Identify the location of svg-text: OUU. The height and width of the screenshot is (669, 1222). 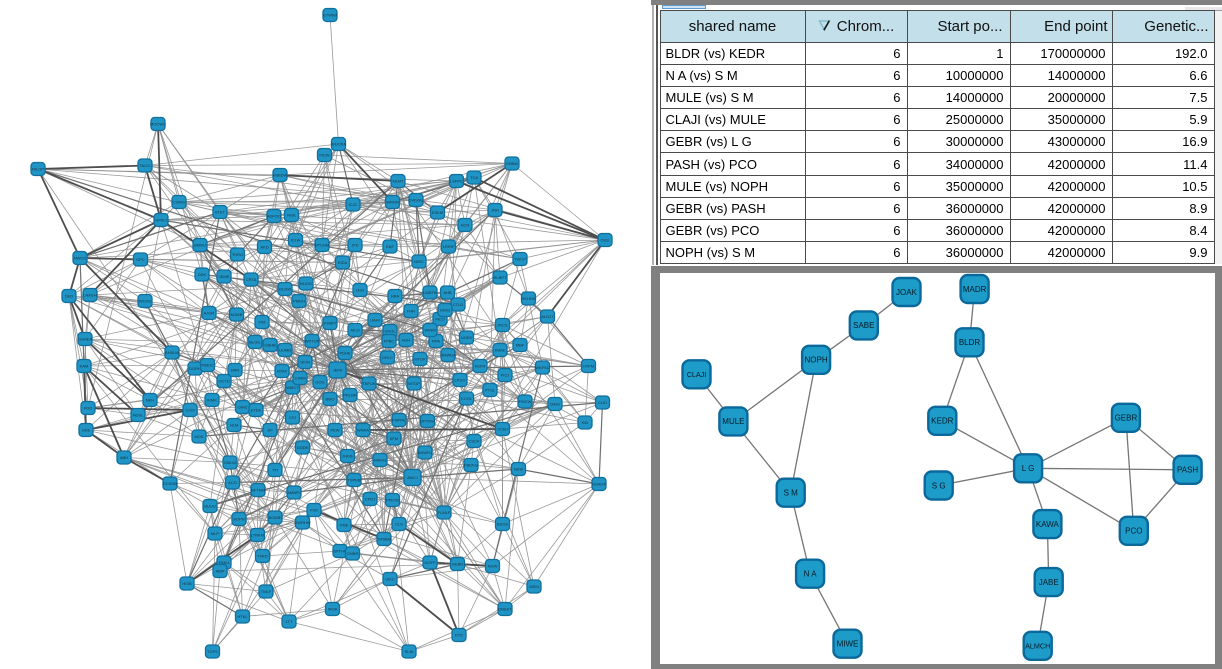
(605, 240).